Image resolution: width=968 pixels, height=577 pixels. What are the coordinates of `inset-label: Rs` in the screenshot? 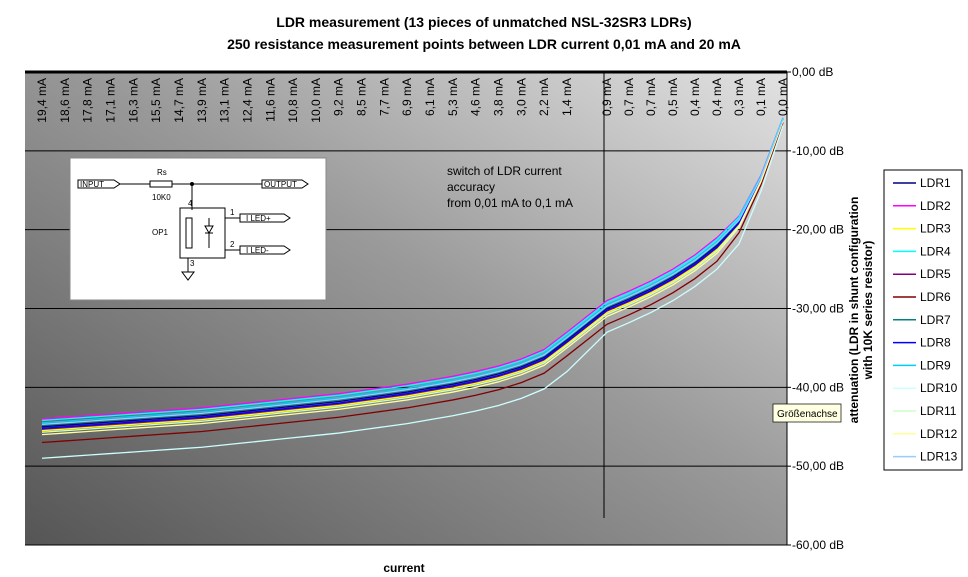 It's located at (162, 172).